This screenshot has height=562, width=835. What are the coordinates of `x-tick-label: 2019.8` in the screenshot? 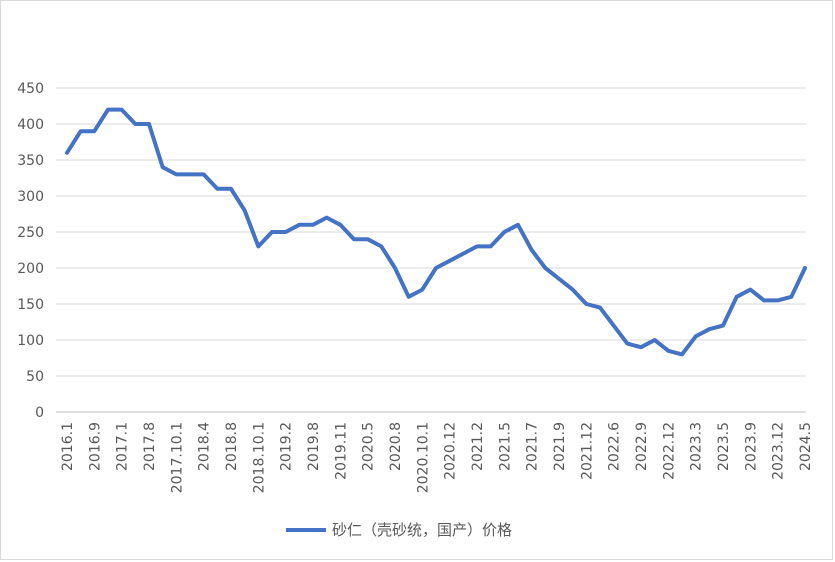 It's located at (314, 446).